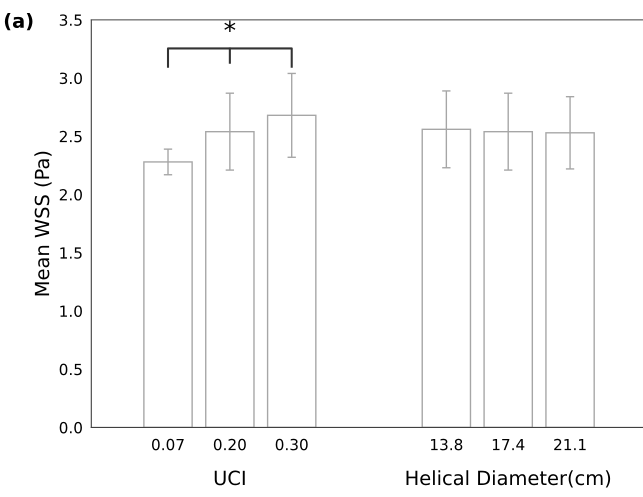 The image size is (643, 497). Describe the element at coordinates (446, 444) in the screenshot. I see `x-tick-label: 13.8` at that location.